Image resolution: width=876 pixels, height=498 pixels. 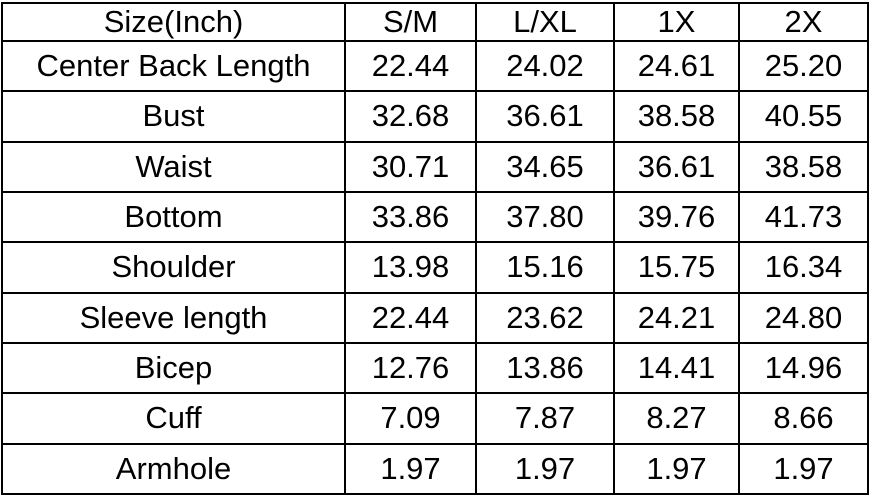 What do you see at coordinates (173, 66) in the screenshot?
I see `measurement-label: Center Back Length` at bounding box center [173, 66].